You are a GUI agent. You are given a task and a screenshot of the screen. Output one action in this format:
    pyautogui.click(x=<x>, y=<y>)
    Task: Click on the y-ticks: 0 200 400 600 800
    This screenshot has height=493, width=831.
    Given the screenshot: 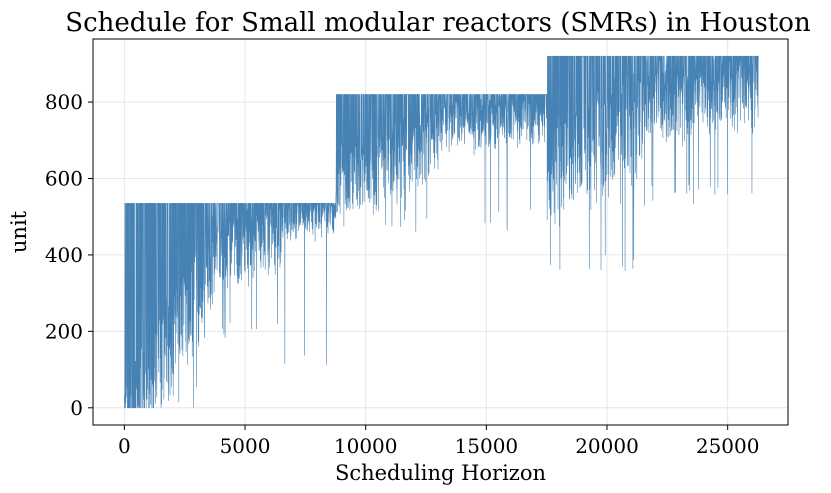 What is the action you would take?
    pyautogui.click(x=69, y=255)
    